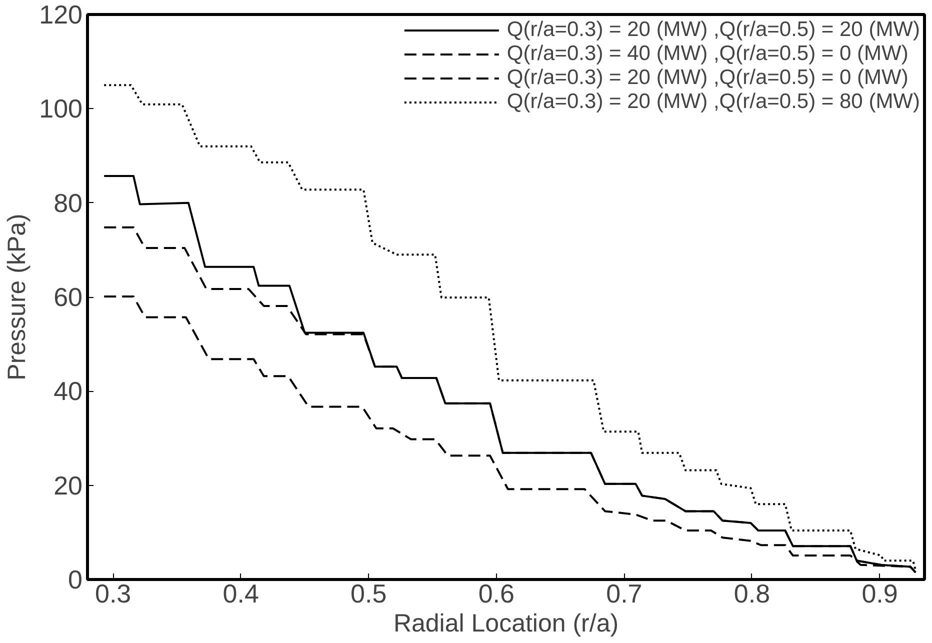  I want to click on x-tick-label: 0.6, so click(496, 593).